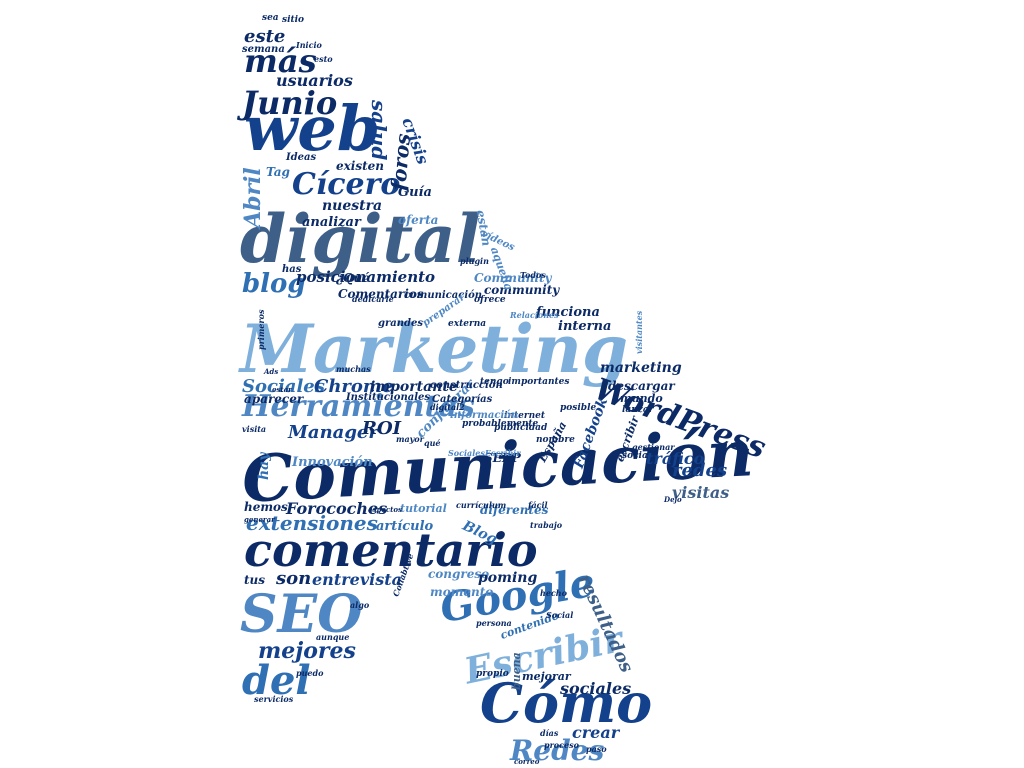 The image size is (1024, 768). I want to click on word-ideas: Ideas, so click(301, 157).